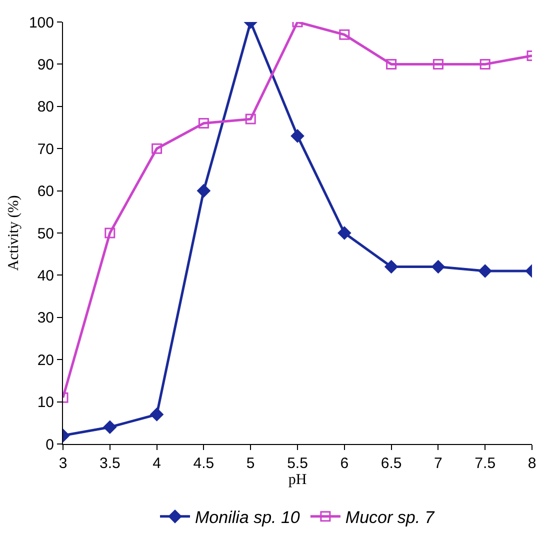 Image resolution: width=548 pixels, height=547 pixels. Describe the element at coordinates (203, 463) in the screenshot. I see `x-tick-label: 4.5` at that location.